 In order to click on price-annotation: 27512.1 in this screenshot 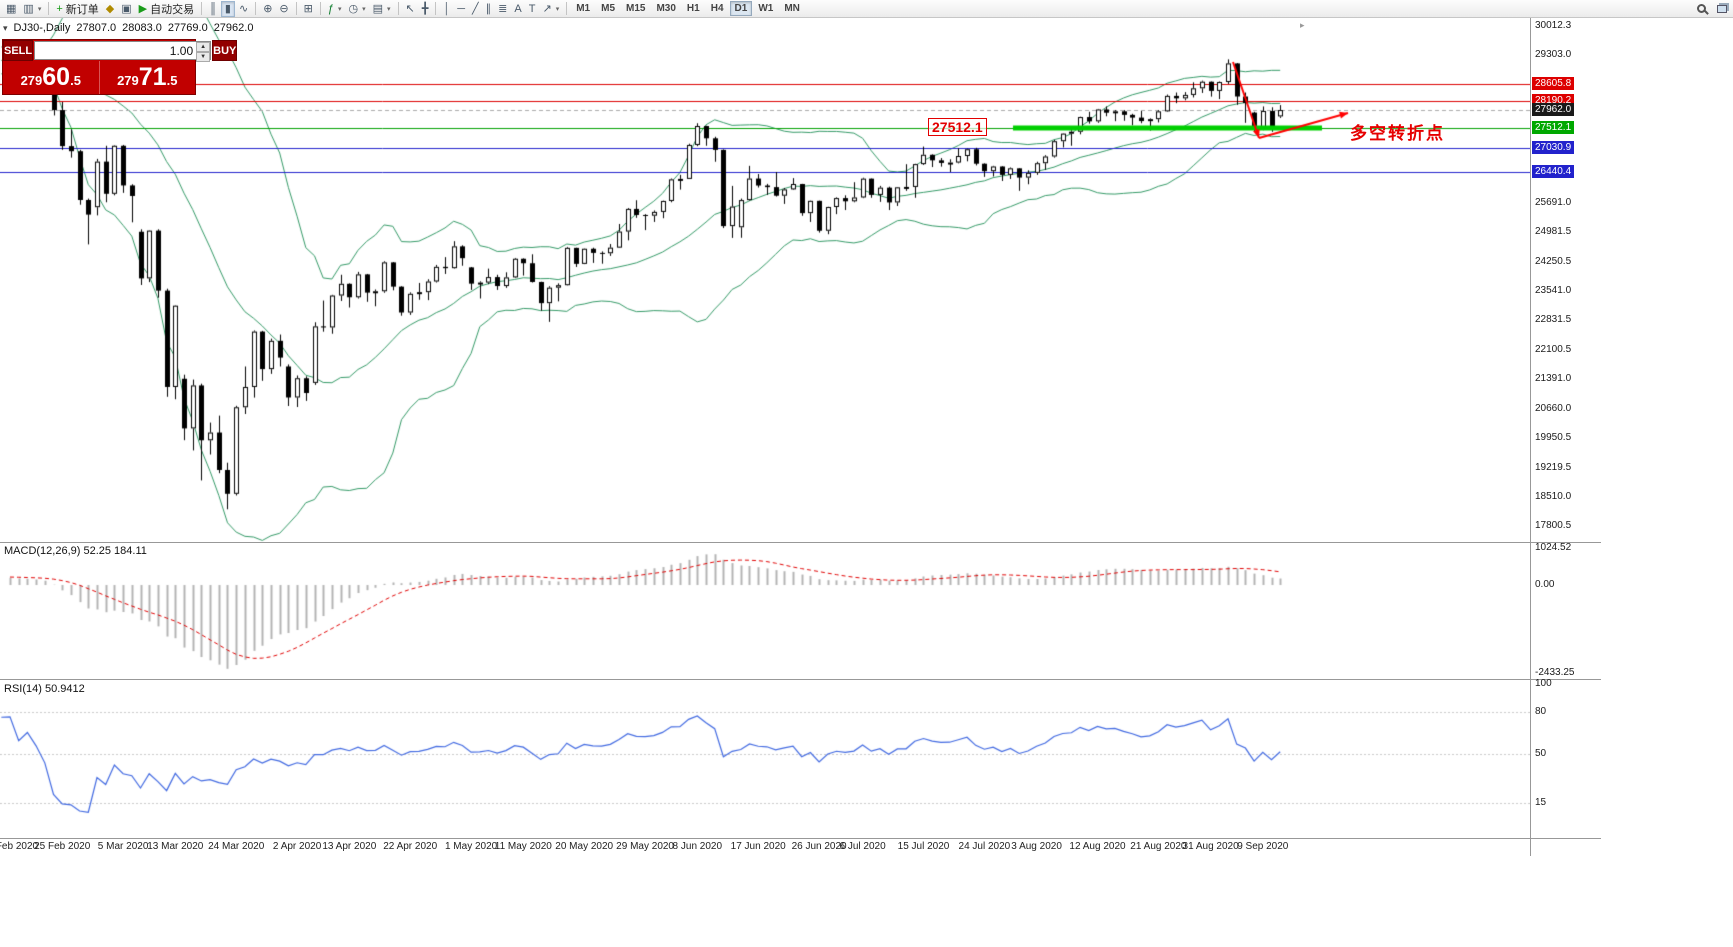, I will do `click(957, 127)`.